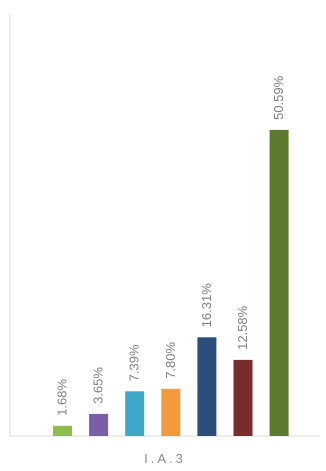 Image resolution: width=326 pixels, height=471 pixels. I want to click on data-label-7: 50.59%, so click(278, 97).